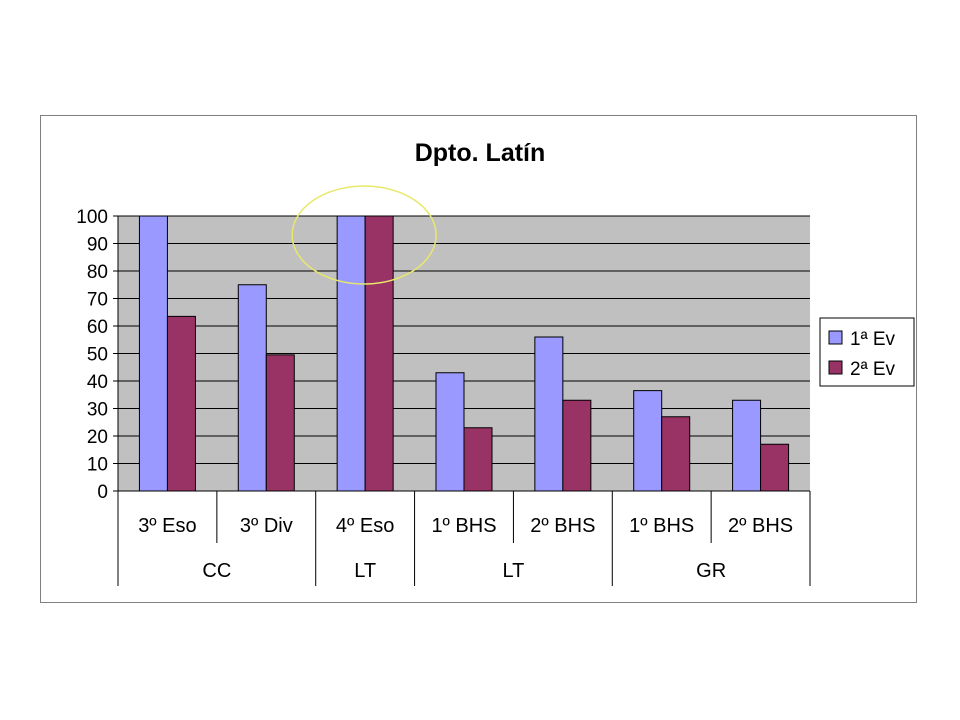  What do you see at coordinates (97, 245) in the screenshot?
I see `y-tick-label: 90` at bounding box center [97, 245].